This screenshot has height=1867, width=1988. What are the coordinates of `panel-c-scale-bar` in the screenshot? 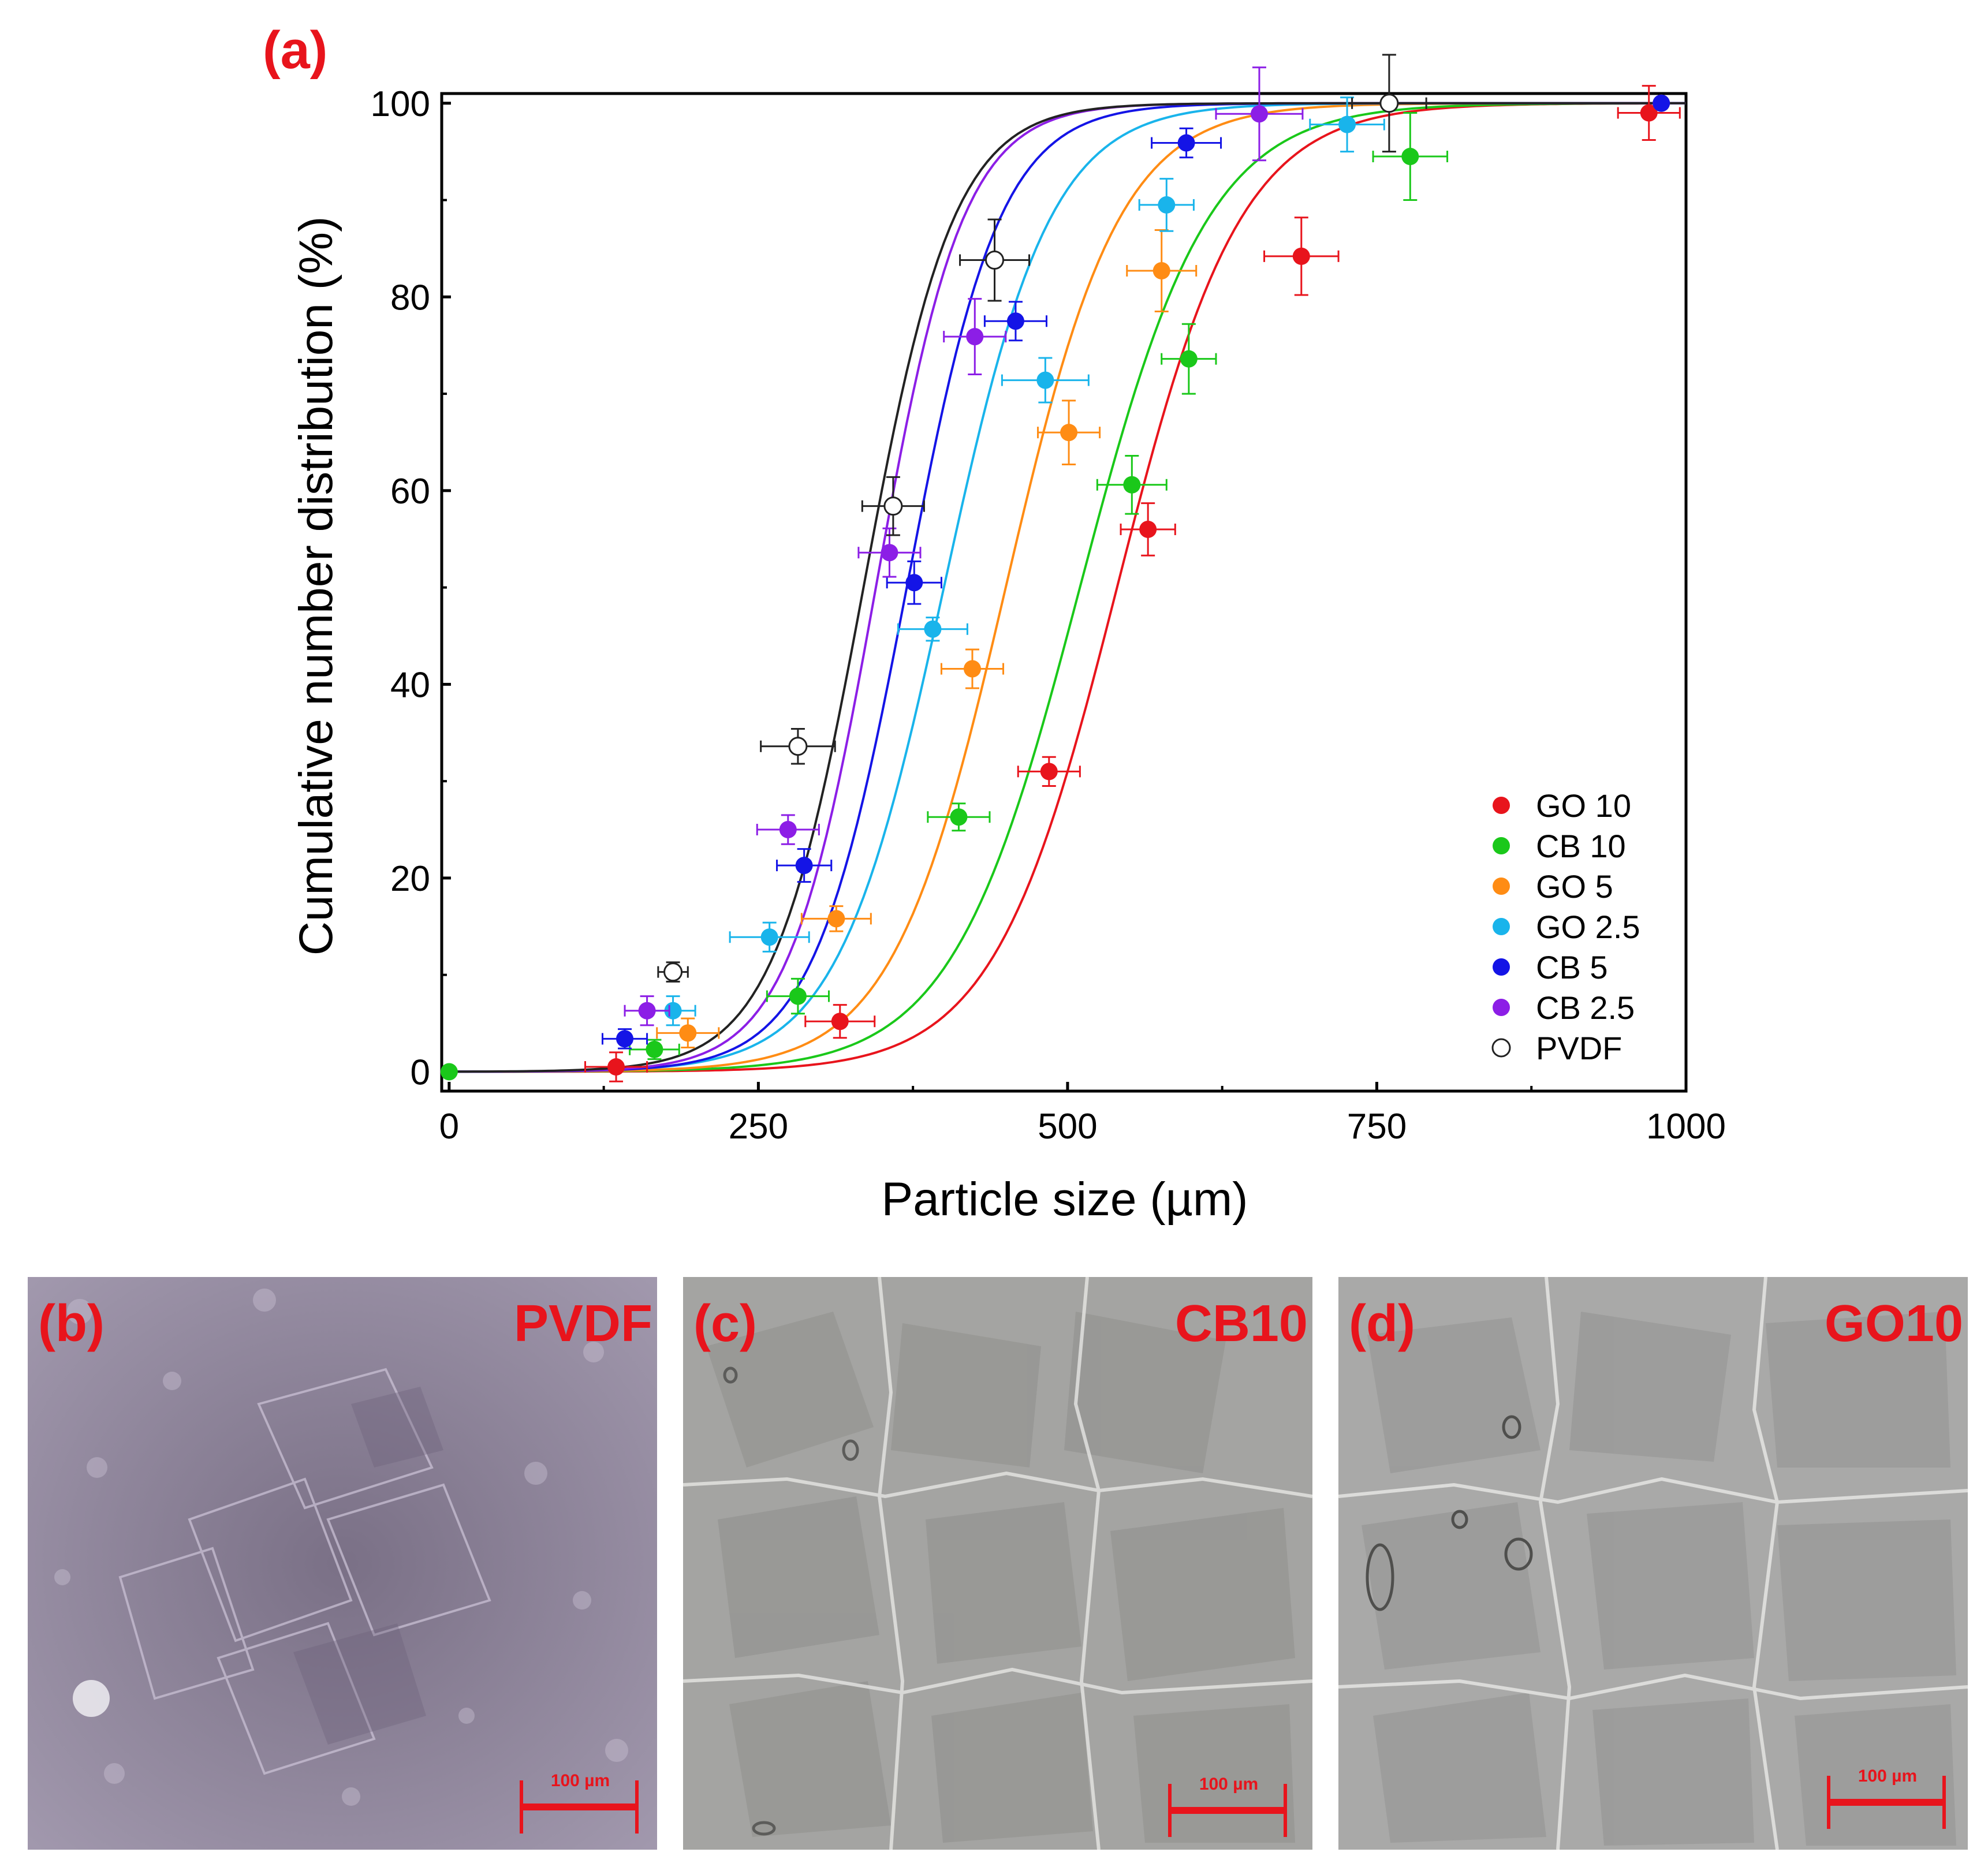 It's located at (1227, 1810).